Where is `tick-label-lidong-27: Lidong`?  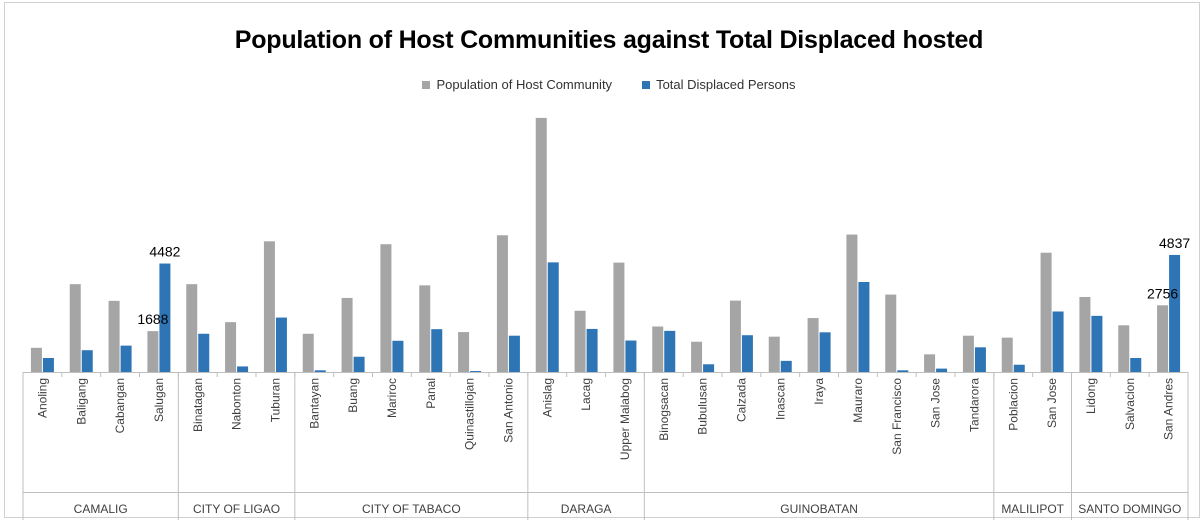
tick-label-lidong-27: Lidong is located at coordinates (1091, 396).